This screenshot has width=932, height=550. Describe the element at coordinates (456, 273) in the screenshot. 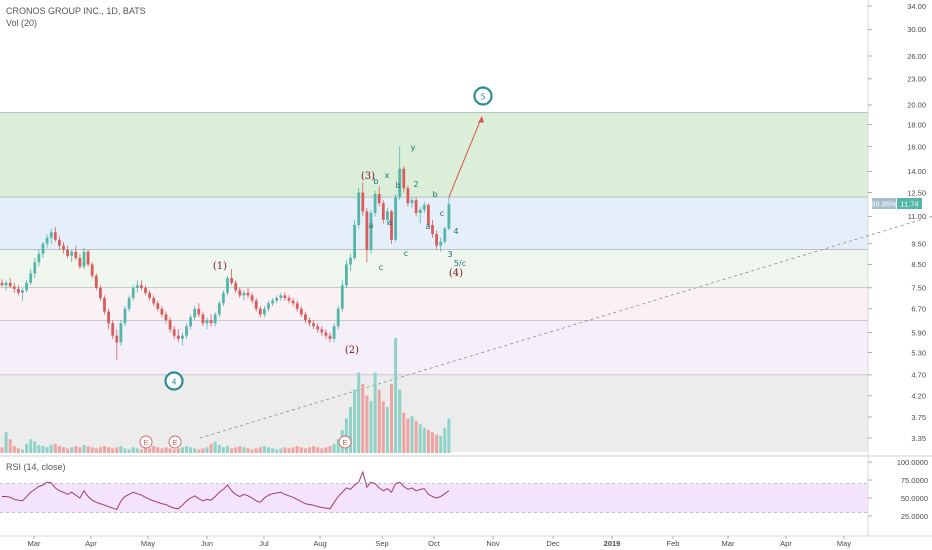

I see `wave-label-3: (4)` at that location.